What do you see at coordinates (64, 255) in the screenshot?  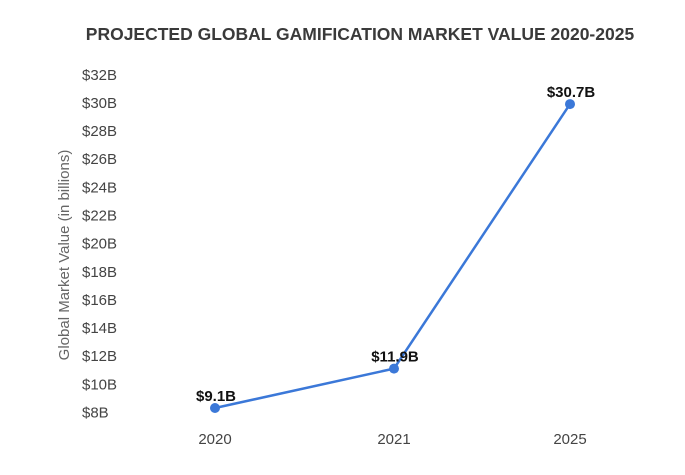 I see `y-axis-label: Global Market Value (in billions)` at bounding box center [64, 255].